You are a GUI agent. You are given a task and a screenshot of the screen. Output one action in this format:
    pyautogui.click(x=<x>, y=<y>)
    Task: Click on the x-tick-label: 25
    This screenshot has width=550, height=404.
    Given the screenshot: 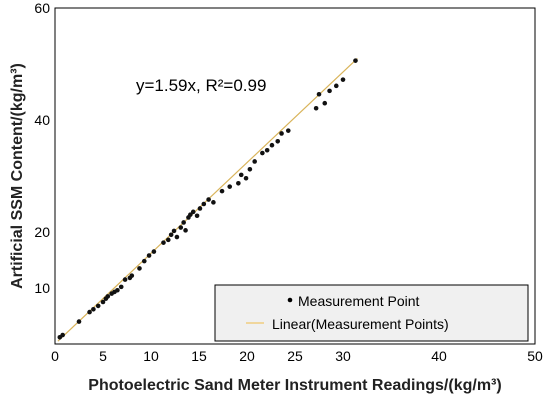 What is the action you would take?
    pyautogui.click(x=295, y=356)
    